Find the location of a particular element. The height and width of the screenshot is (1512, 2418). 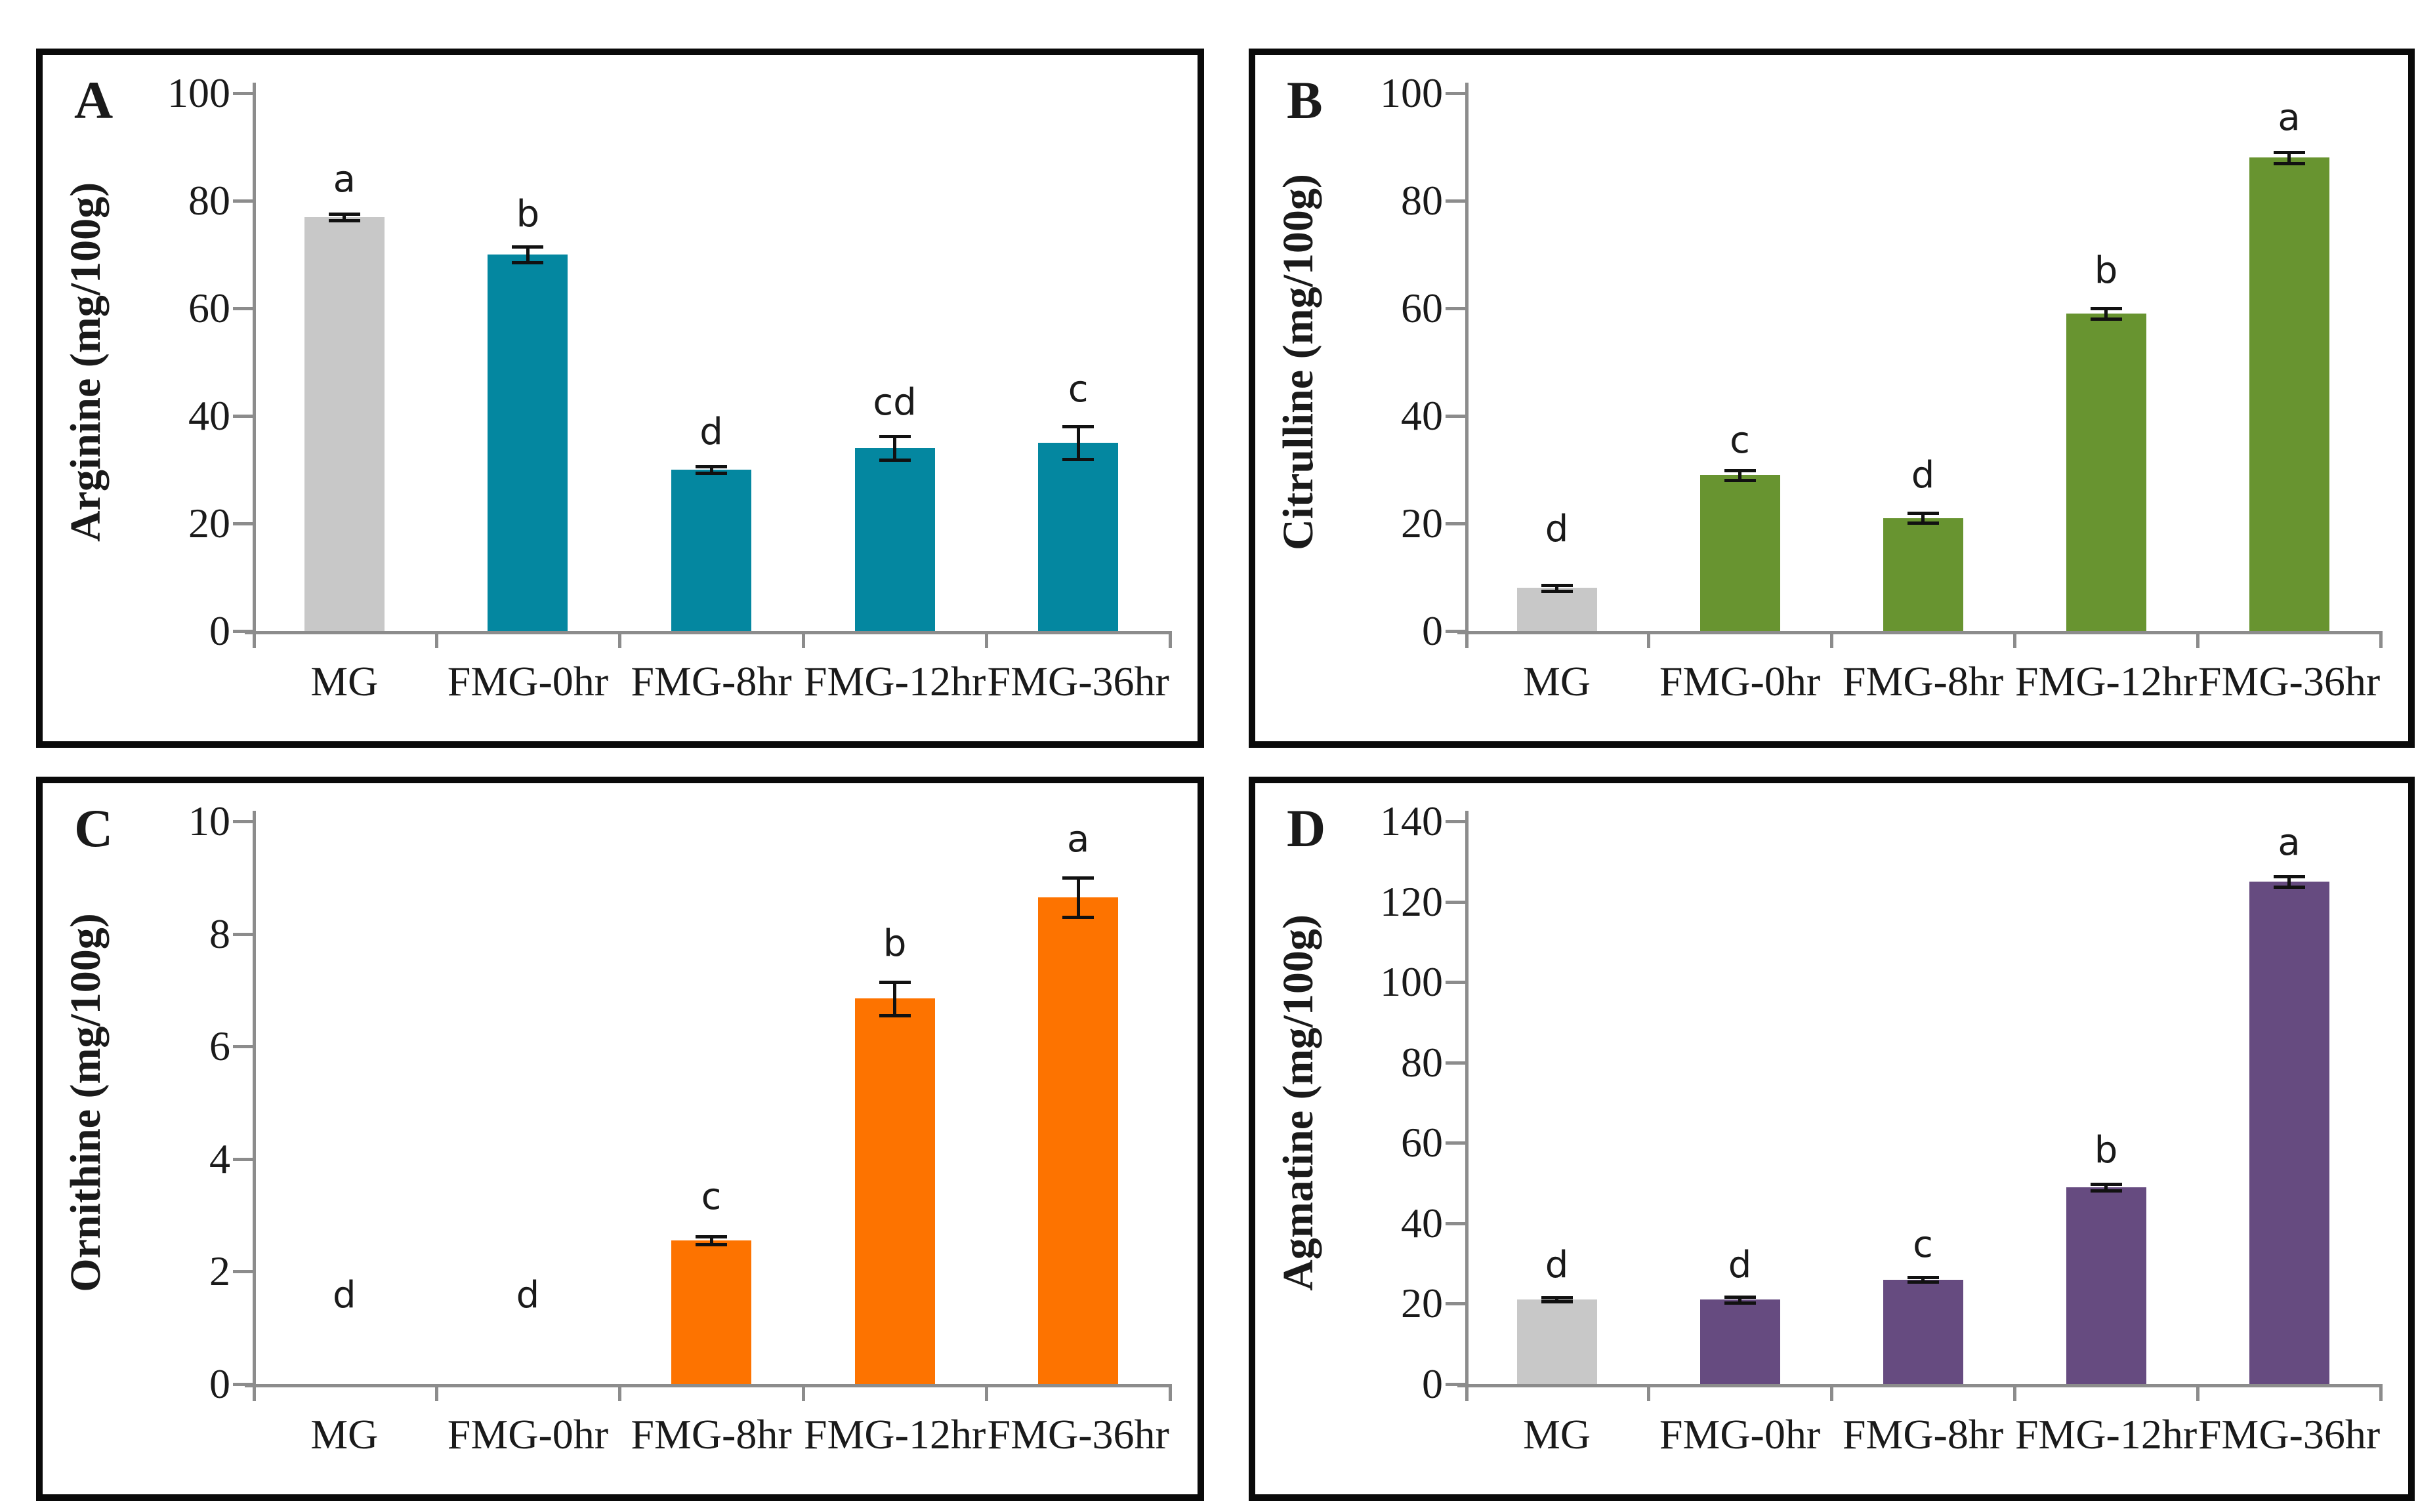

error-bar-FMG-8hr is located at coordinates (711, 1240).